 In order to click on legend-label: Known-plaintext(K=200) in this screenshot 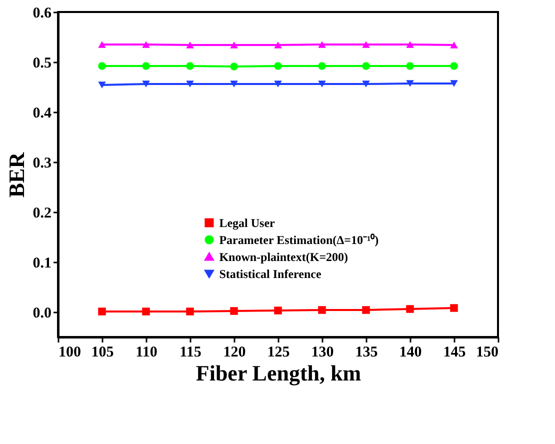, I will do `click(283, 257)`.